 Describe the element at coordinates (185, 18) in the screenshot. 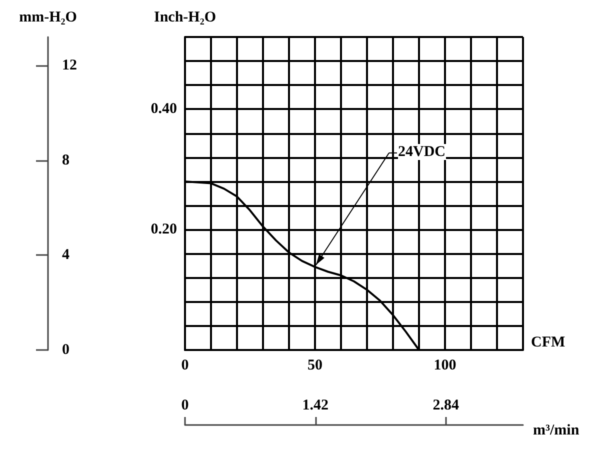

I see `y-axis-title: Inch-H₂O` at that location.